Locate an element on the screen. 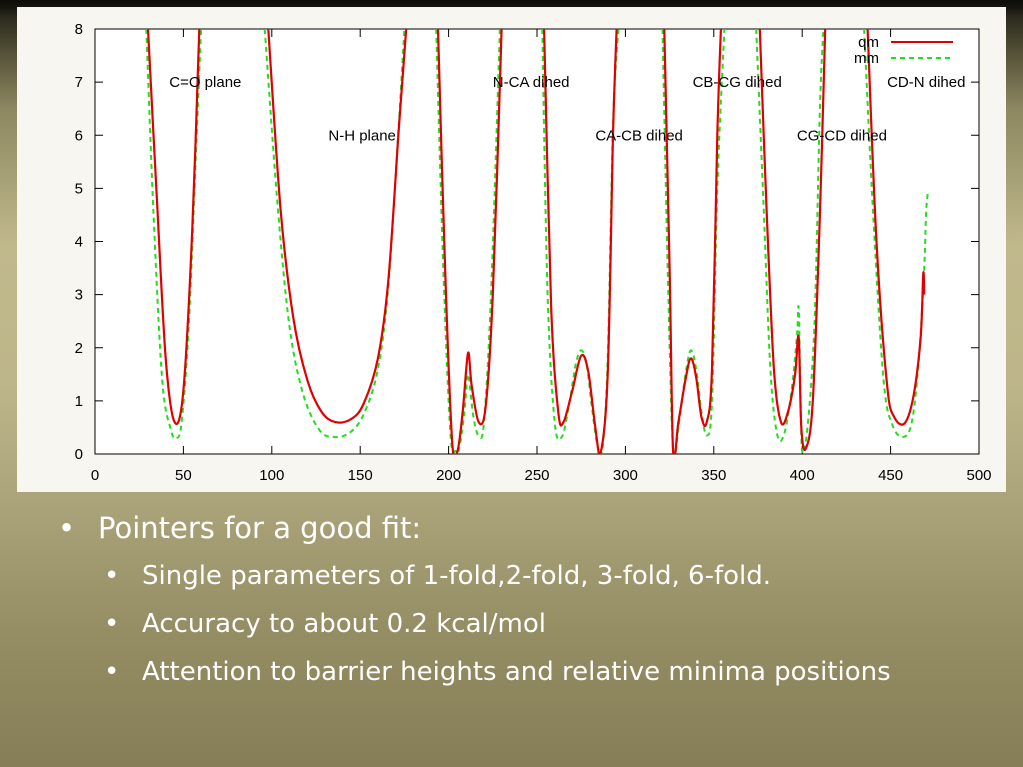 Image resolution: width=1023 pixels, height=767 pixels. x-tick-label: 450 is located at coordinates (890, 475).